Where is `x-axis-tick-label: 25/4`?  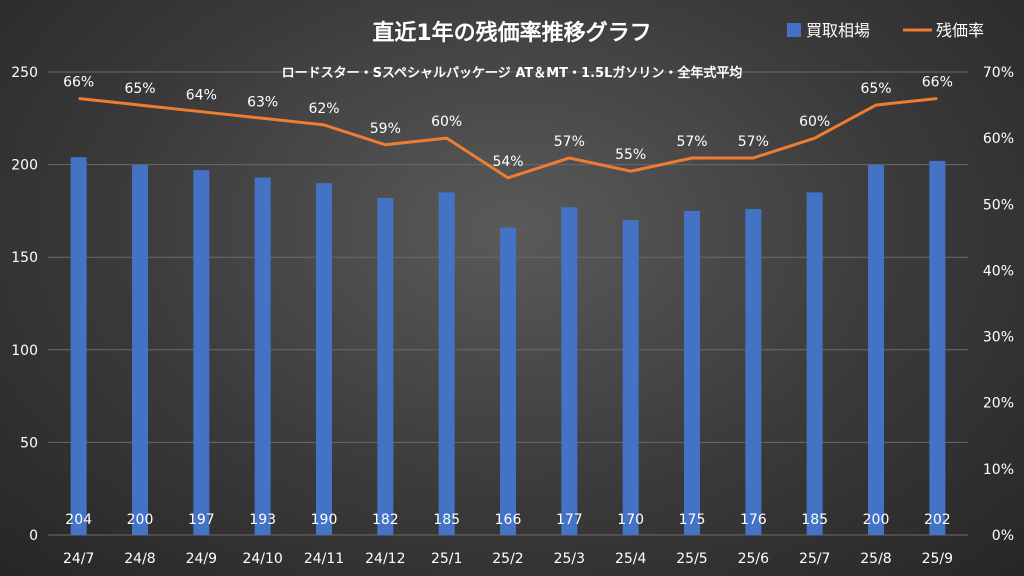 x-axis-tick-label: 25/4 is located at coordinates (631, 559).